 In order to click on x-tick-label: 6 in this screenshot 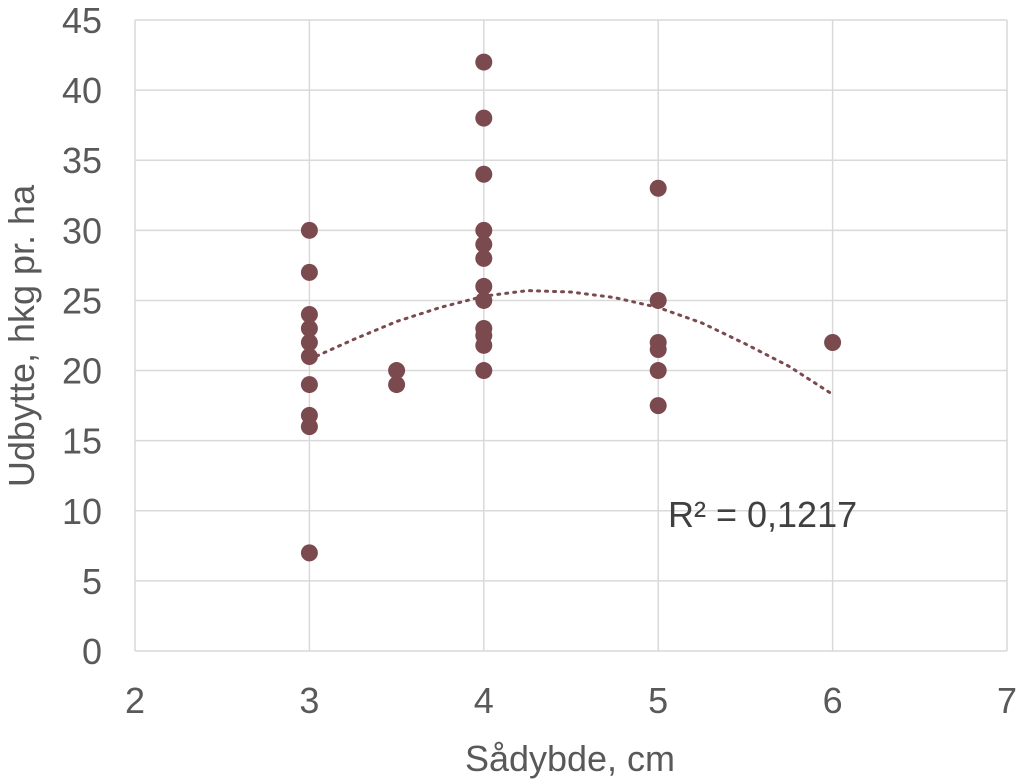, I will do `click(833, 700)`.